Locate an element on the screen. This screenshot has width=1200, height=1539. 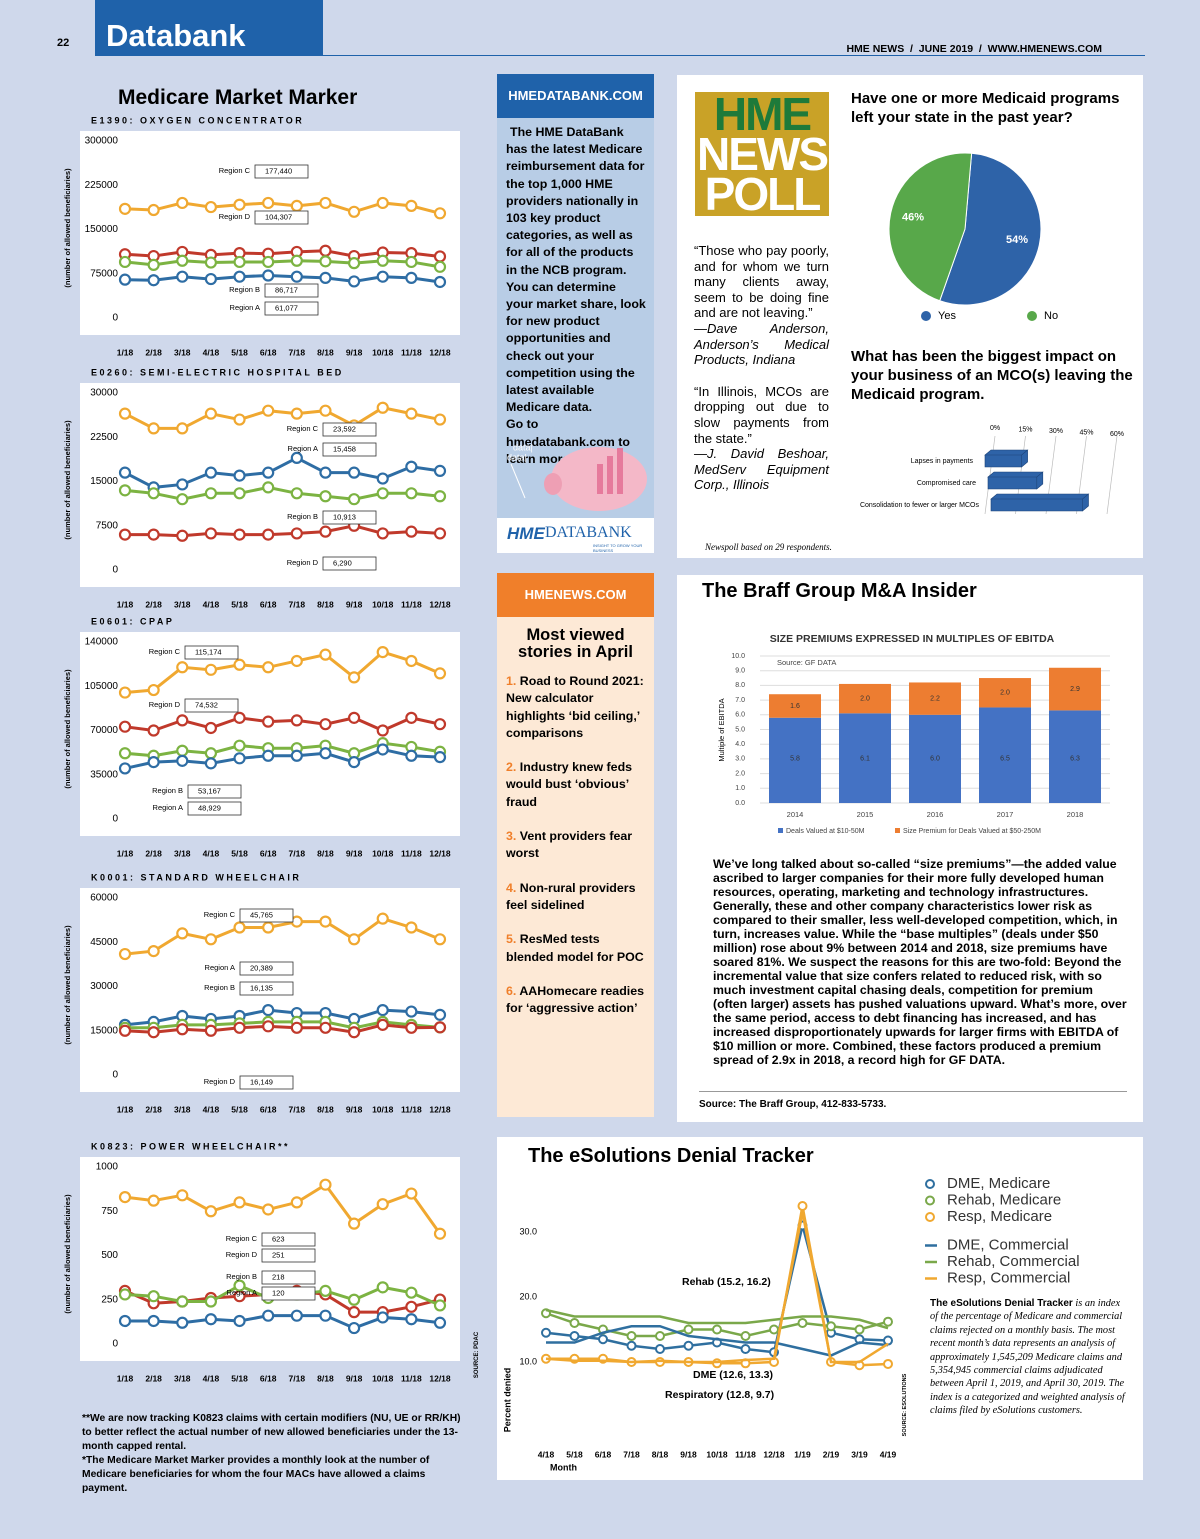
bar-segment is located at coordinates (935, 758).